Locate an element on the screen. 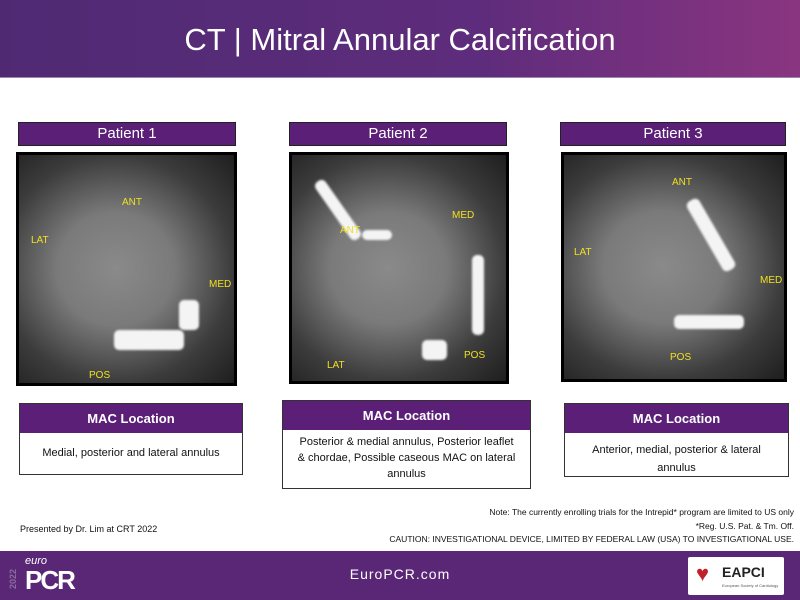  heart-icon: ♥ is located at coordinates (703, 573).